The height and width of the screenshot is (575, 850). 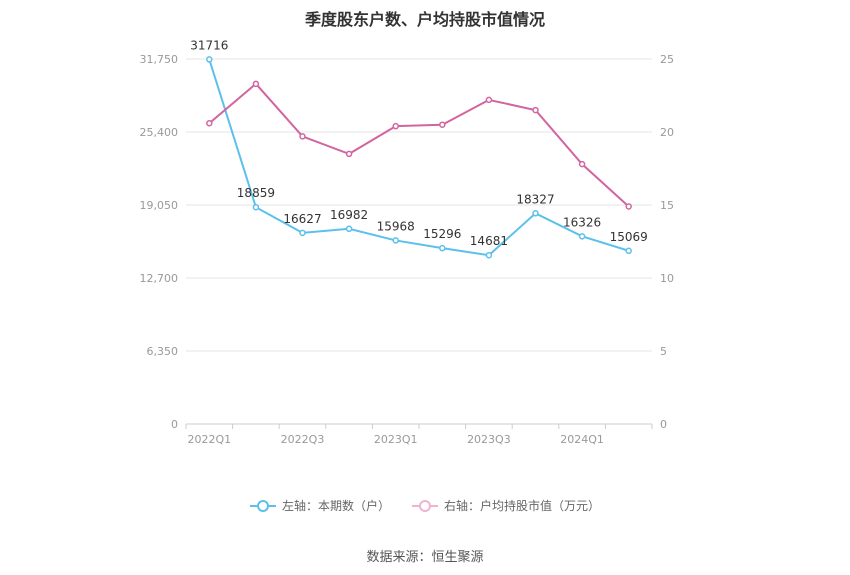 What do you see at coordinates (419, 145) in the screenshot?
I see `series-line-avg-value` at bounding box center [419, 145].